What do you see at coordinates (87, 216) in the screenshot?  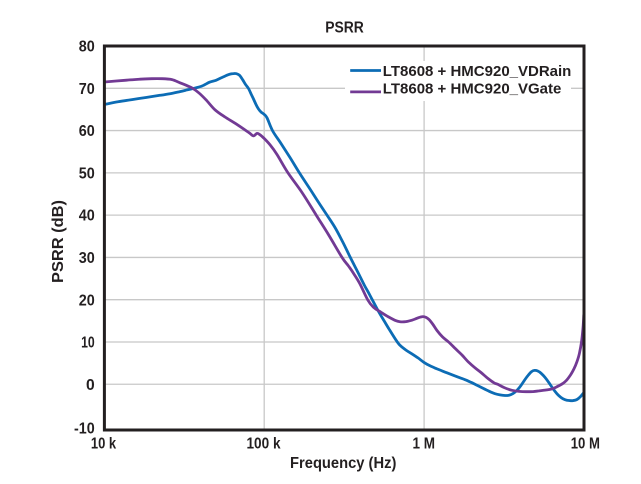 I see `svg-text: 40` at bounding box center [87, 216].